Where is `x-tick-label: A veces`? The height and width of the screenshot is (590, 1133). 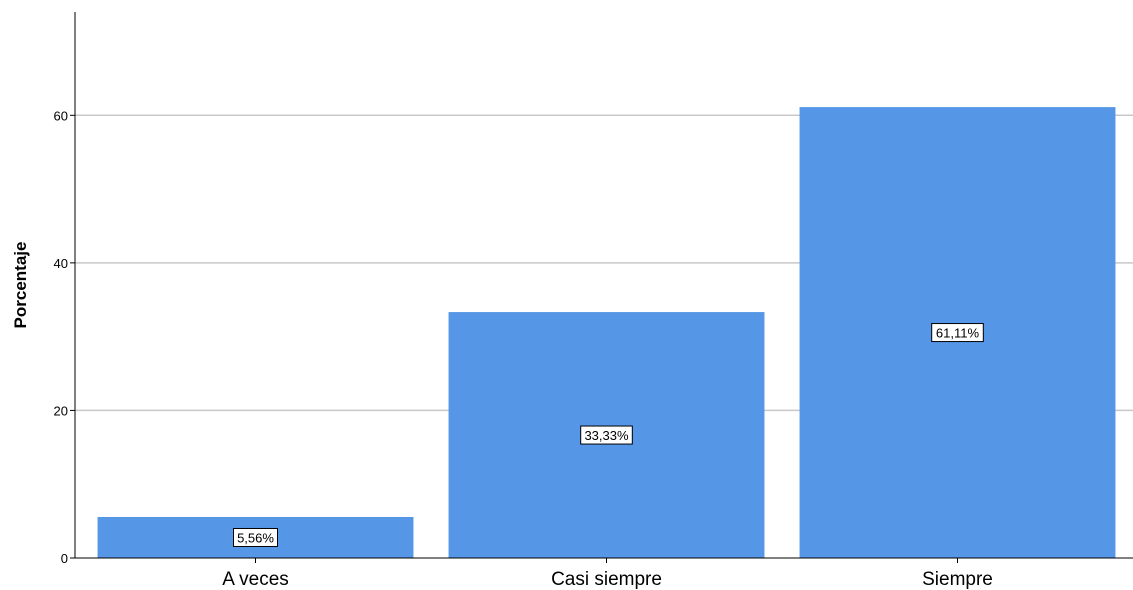
x-tick-label: A veces is located at coordinates (255, 579).